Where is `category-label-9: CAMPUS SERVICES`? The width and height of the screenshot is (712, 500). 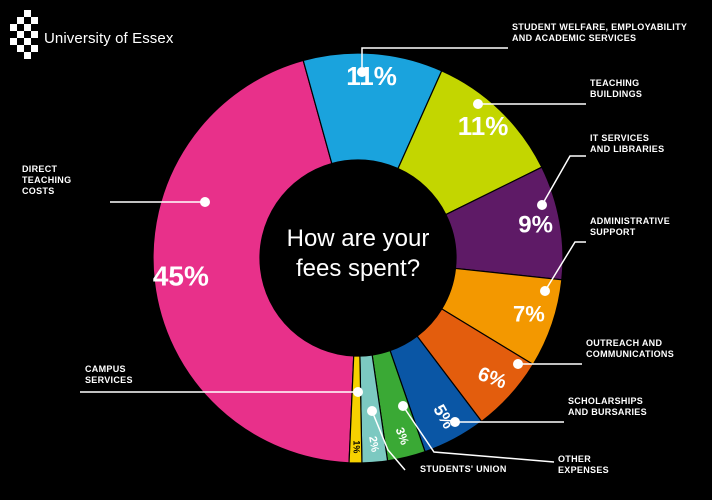
category-label-9: CAMPUS SERVICES is located at coordinates (109, 374).